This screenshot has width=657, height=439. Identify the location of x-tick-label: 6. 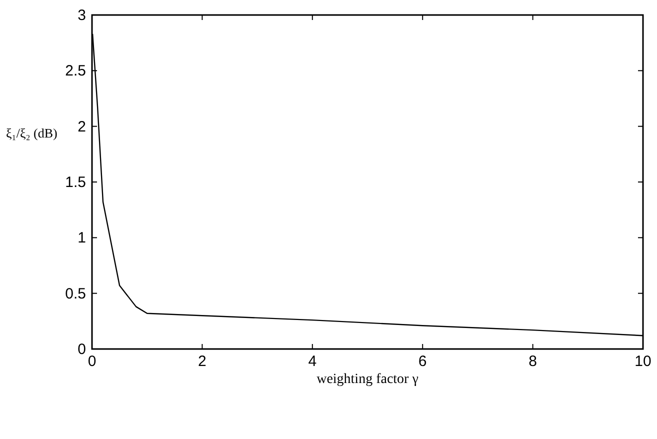
(422, 361).